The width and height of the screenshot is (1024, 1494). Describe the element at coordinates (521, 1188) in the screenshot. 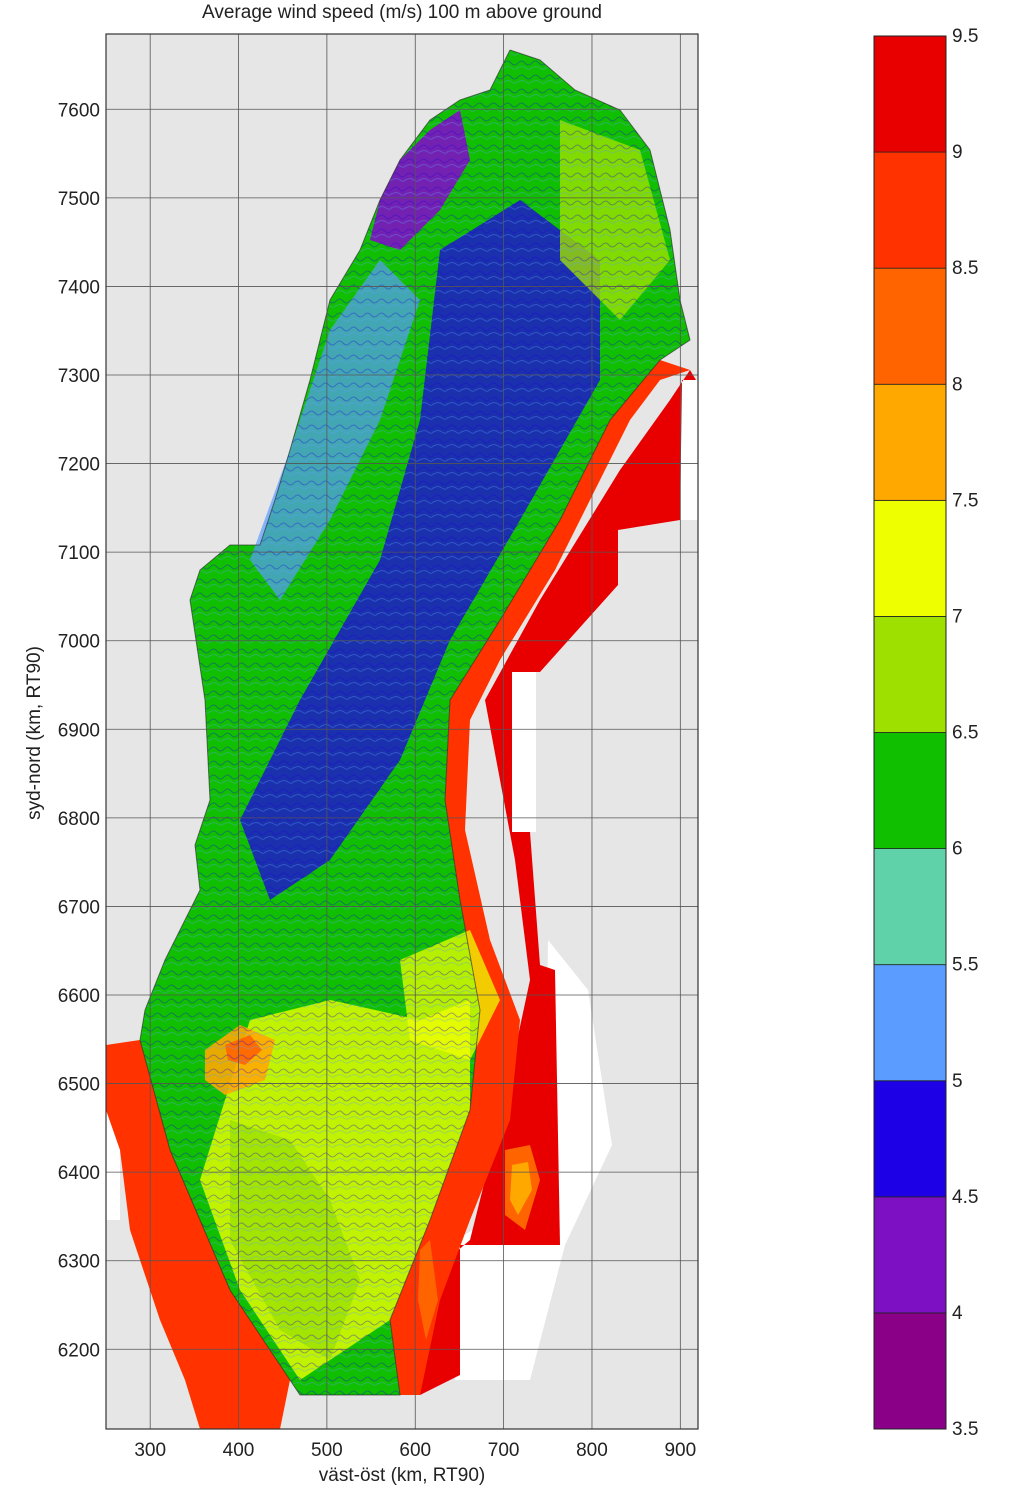

I see `gotland-inner` at that location.